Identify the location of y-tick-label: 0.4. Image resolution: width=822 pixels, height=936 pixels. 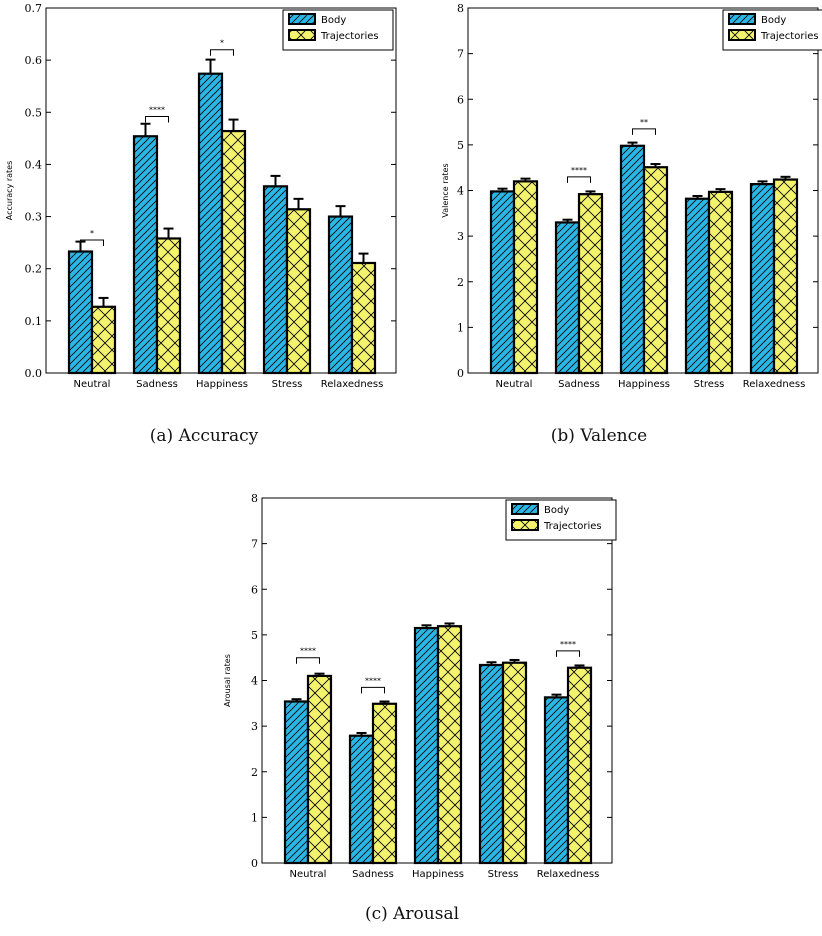
(34, 164).